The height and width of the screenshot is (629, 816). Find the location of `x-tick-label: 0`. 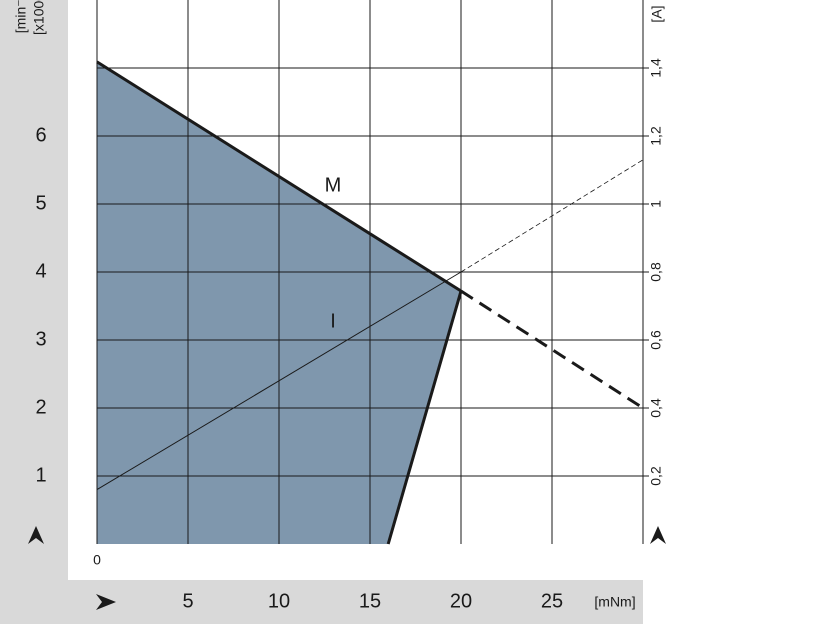

x-tick-label: 0 is located at coordinates (97, 560).